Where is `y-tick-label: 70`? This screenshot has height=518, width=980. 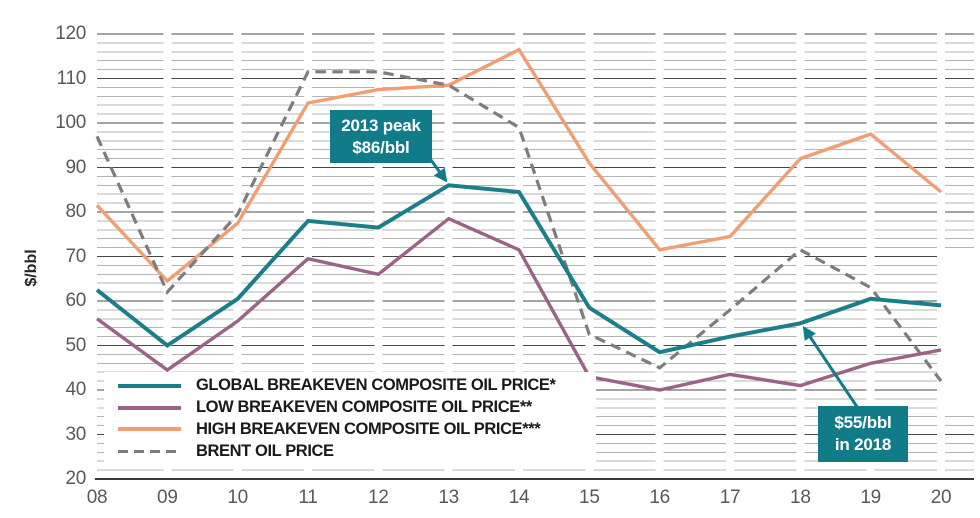 y-tick-label: 70 is located at coordinates (75, 256).